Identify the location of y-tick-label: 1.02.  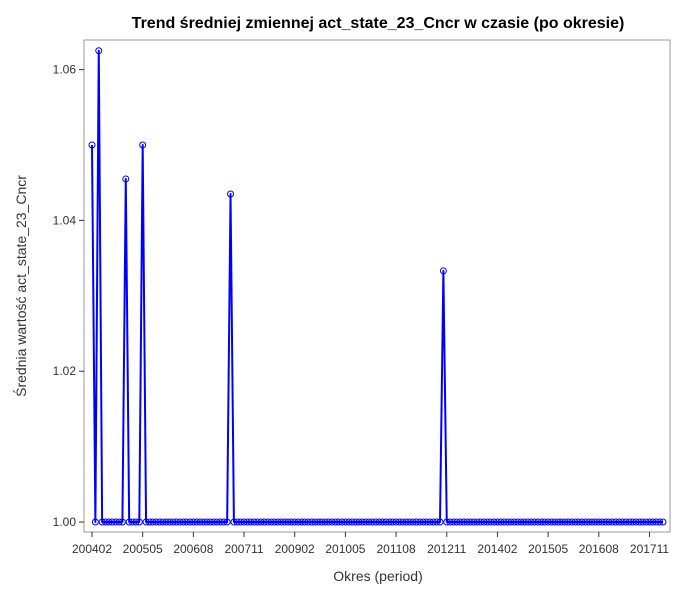
(65, 371).